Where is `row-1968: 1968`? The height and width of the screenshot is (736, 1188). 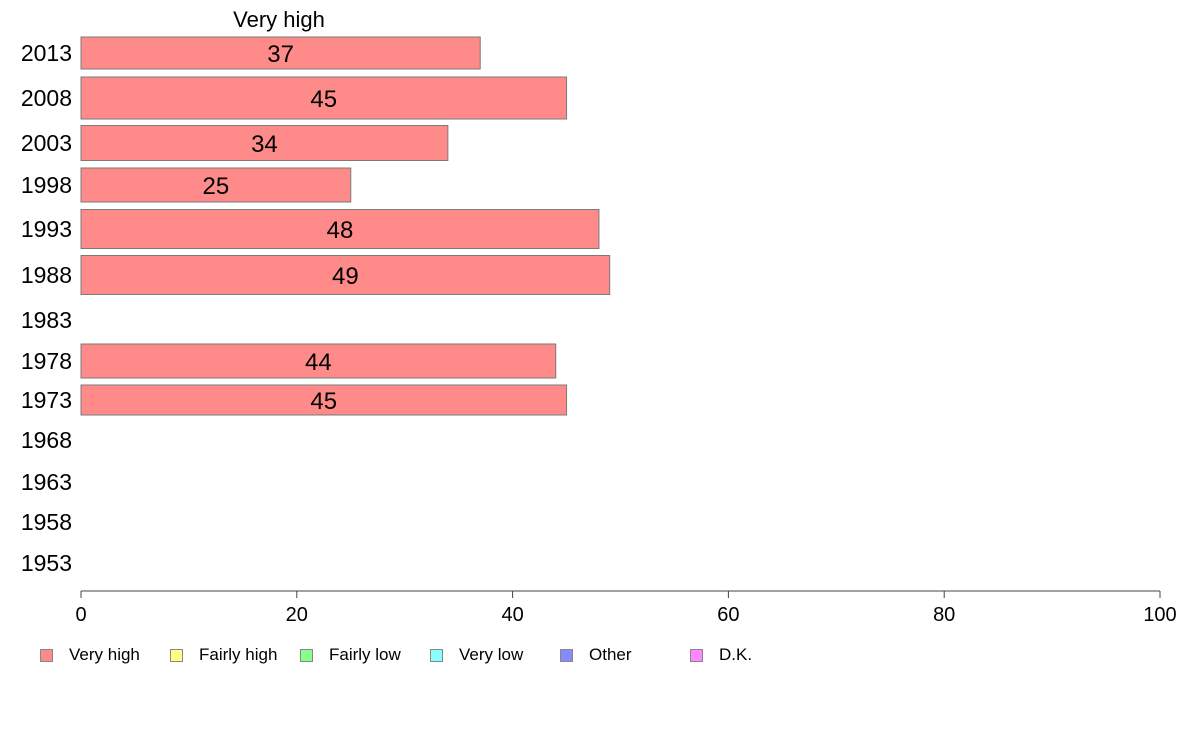 row-1968: 1968 is located at coordinates (46, 440).